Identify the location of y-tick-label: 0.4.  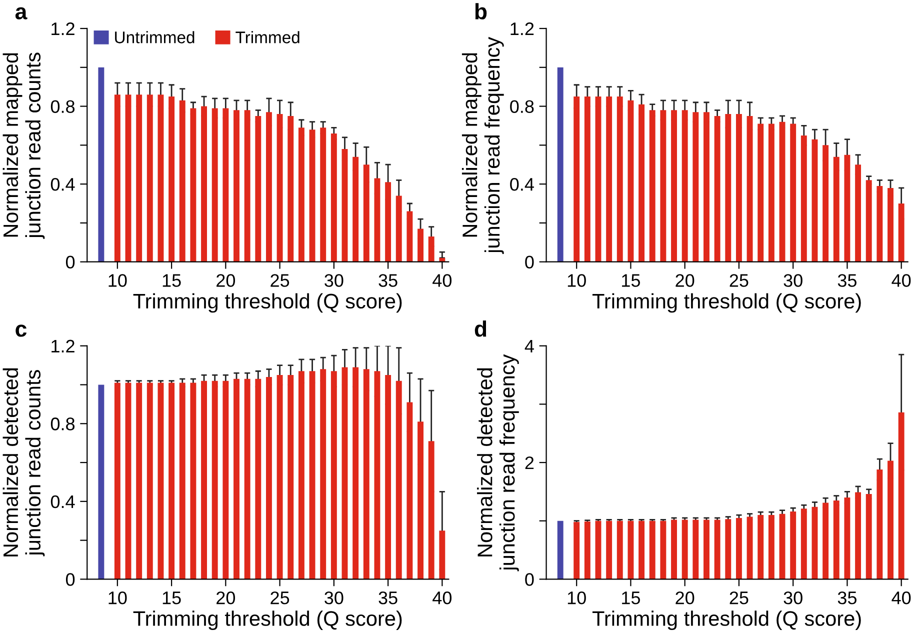
(62, 501).